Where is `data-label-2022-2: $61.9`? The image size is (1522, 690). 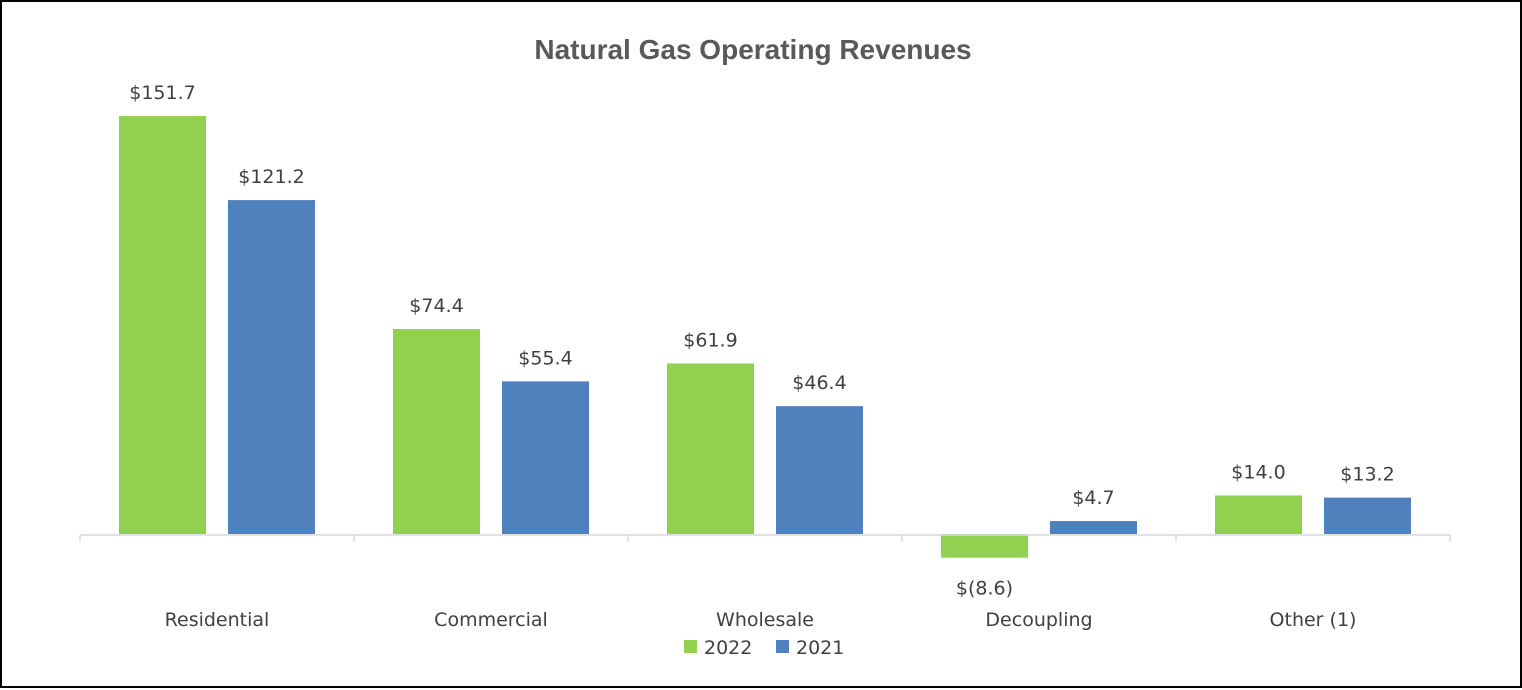
data-label-2022-2: $61.9 is located at coordinates (710, 340).